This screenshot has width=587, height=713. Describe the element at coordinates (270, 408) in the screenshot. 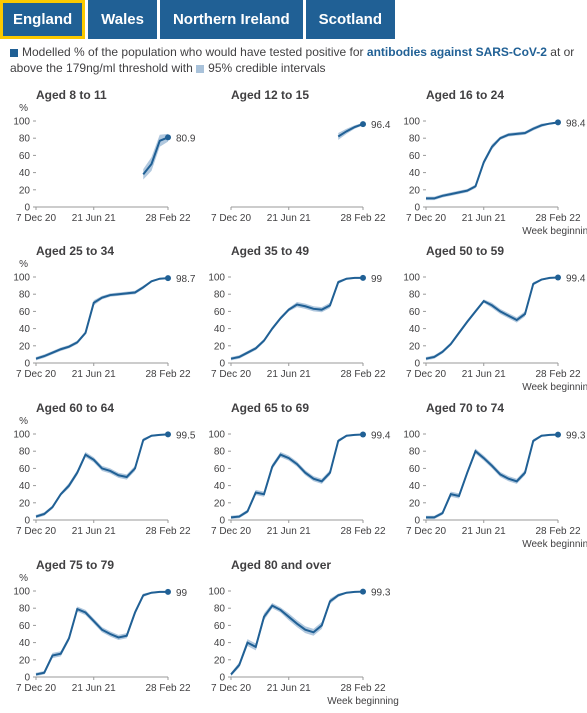

I see `panel-title: Aged 65 to 69` at that location.